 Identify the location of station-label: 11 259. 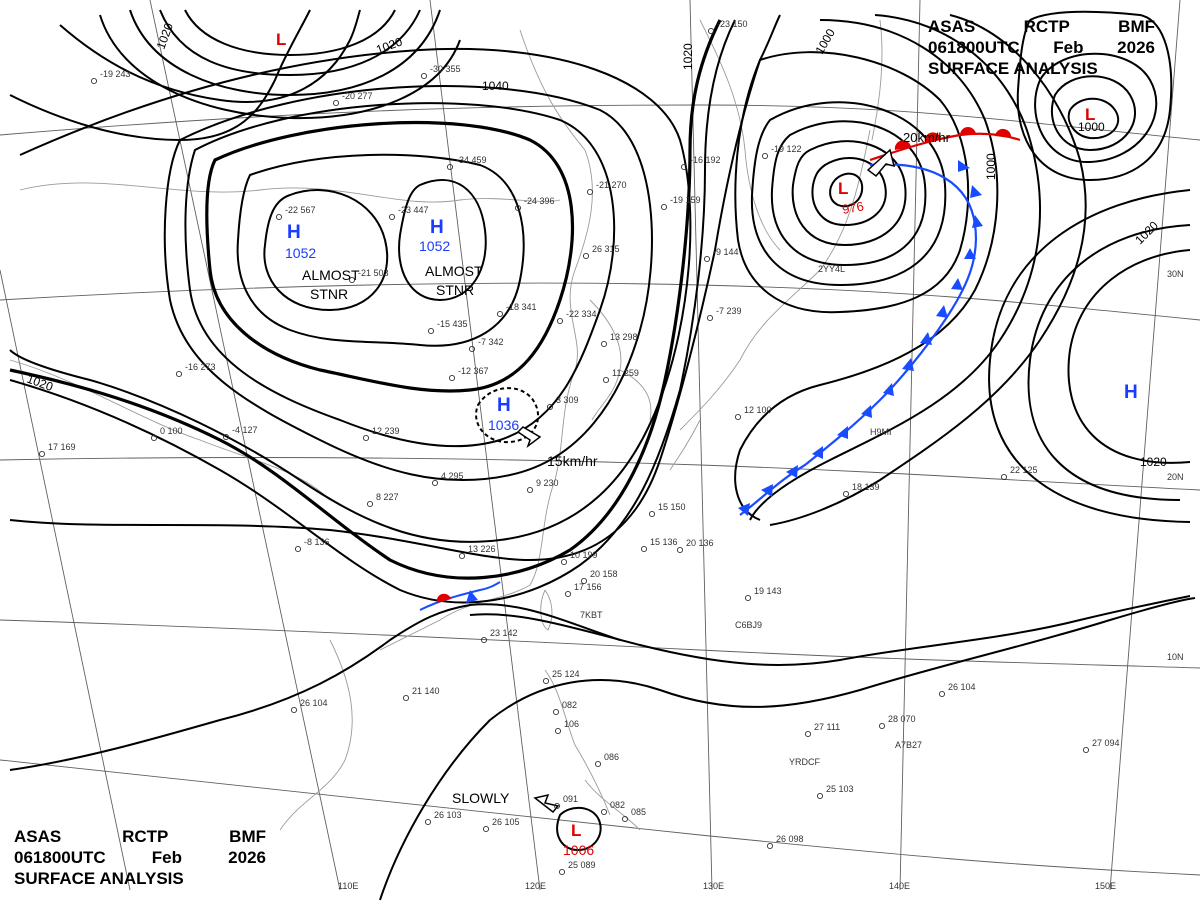
(625, 373).